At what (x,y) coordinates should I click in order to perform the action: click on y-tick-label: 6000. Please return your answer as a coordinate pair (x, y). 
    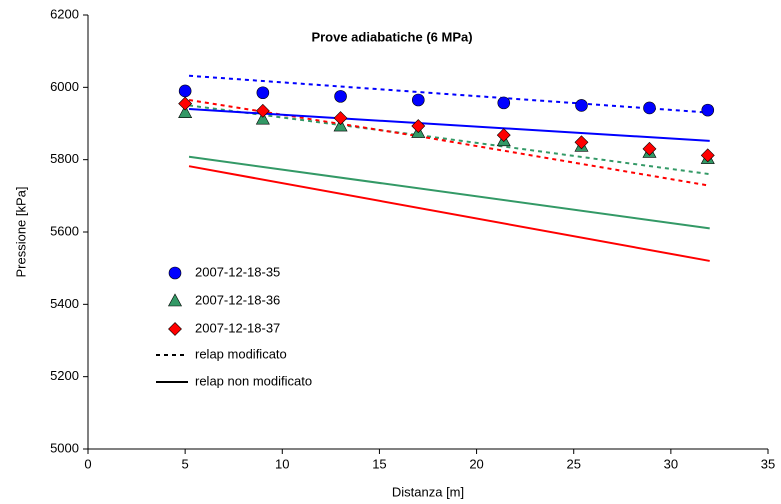
    Looking at the image, I should click on (64, 86).